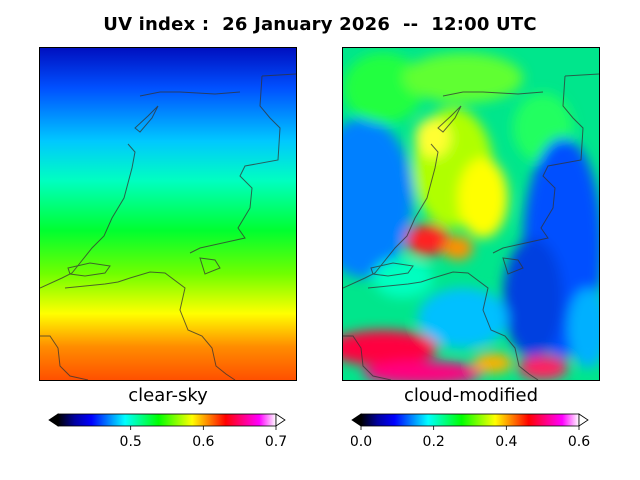 The height and width of the screenshot is (480, 640). I want to click on cloud-modified-colorbar: 0.0 0.2 0.4 0.6, so click(470, 434).